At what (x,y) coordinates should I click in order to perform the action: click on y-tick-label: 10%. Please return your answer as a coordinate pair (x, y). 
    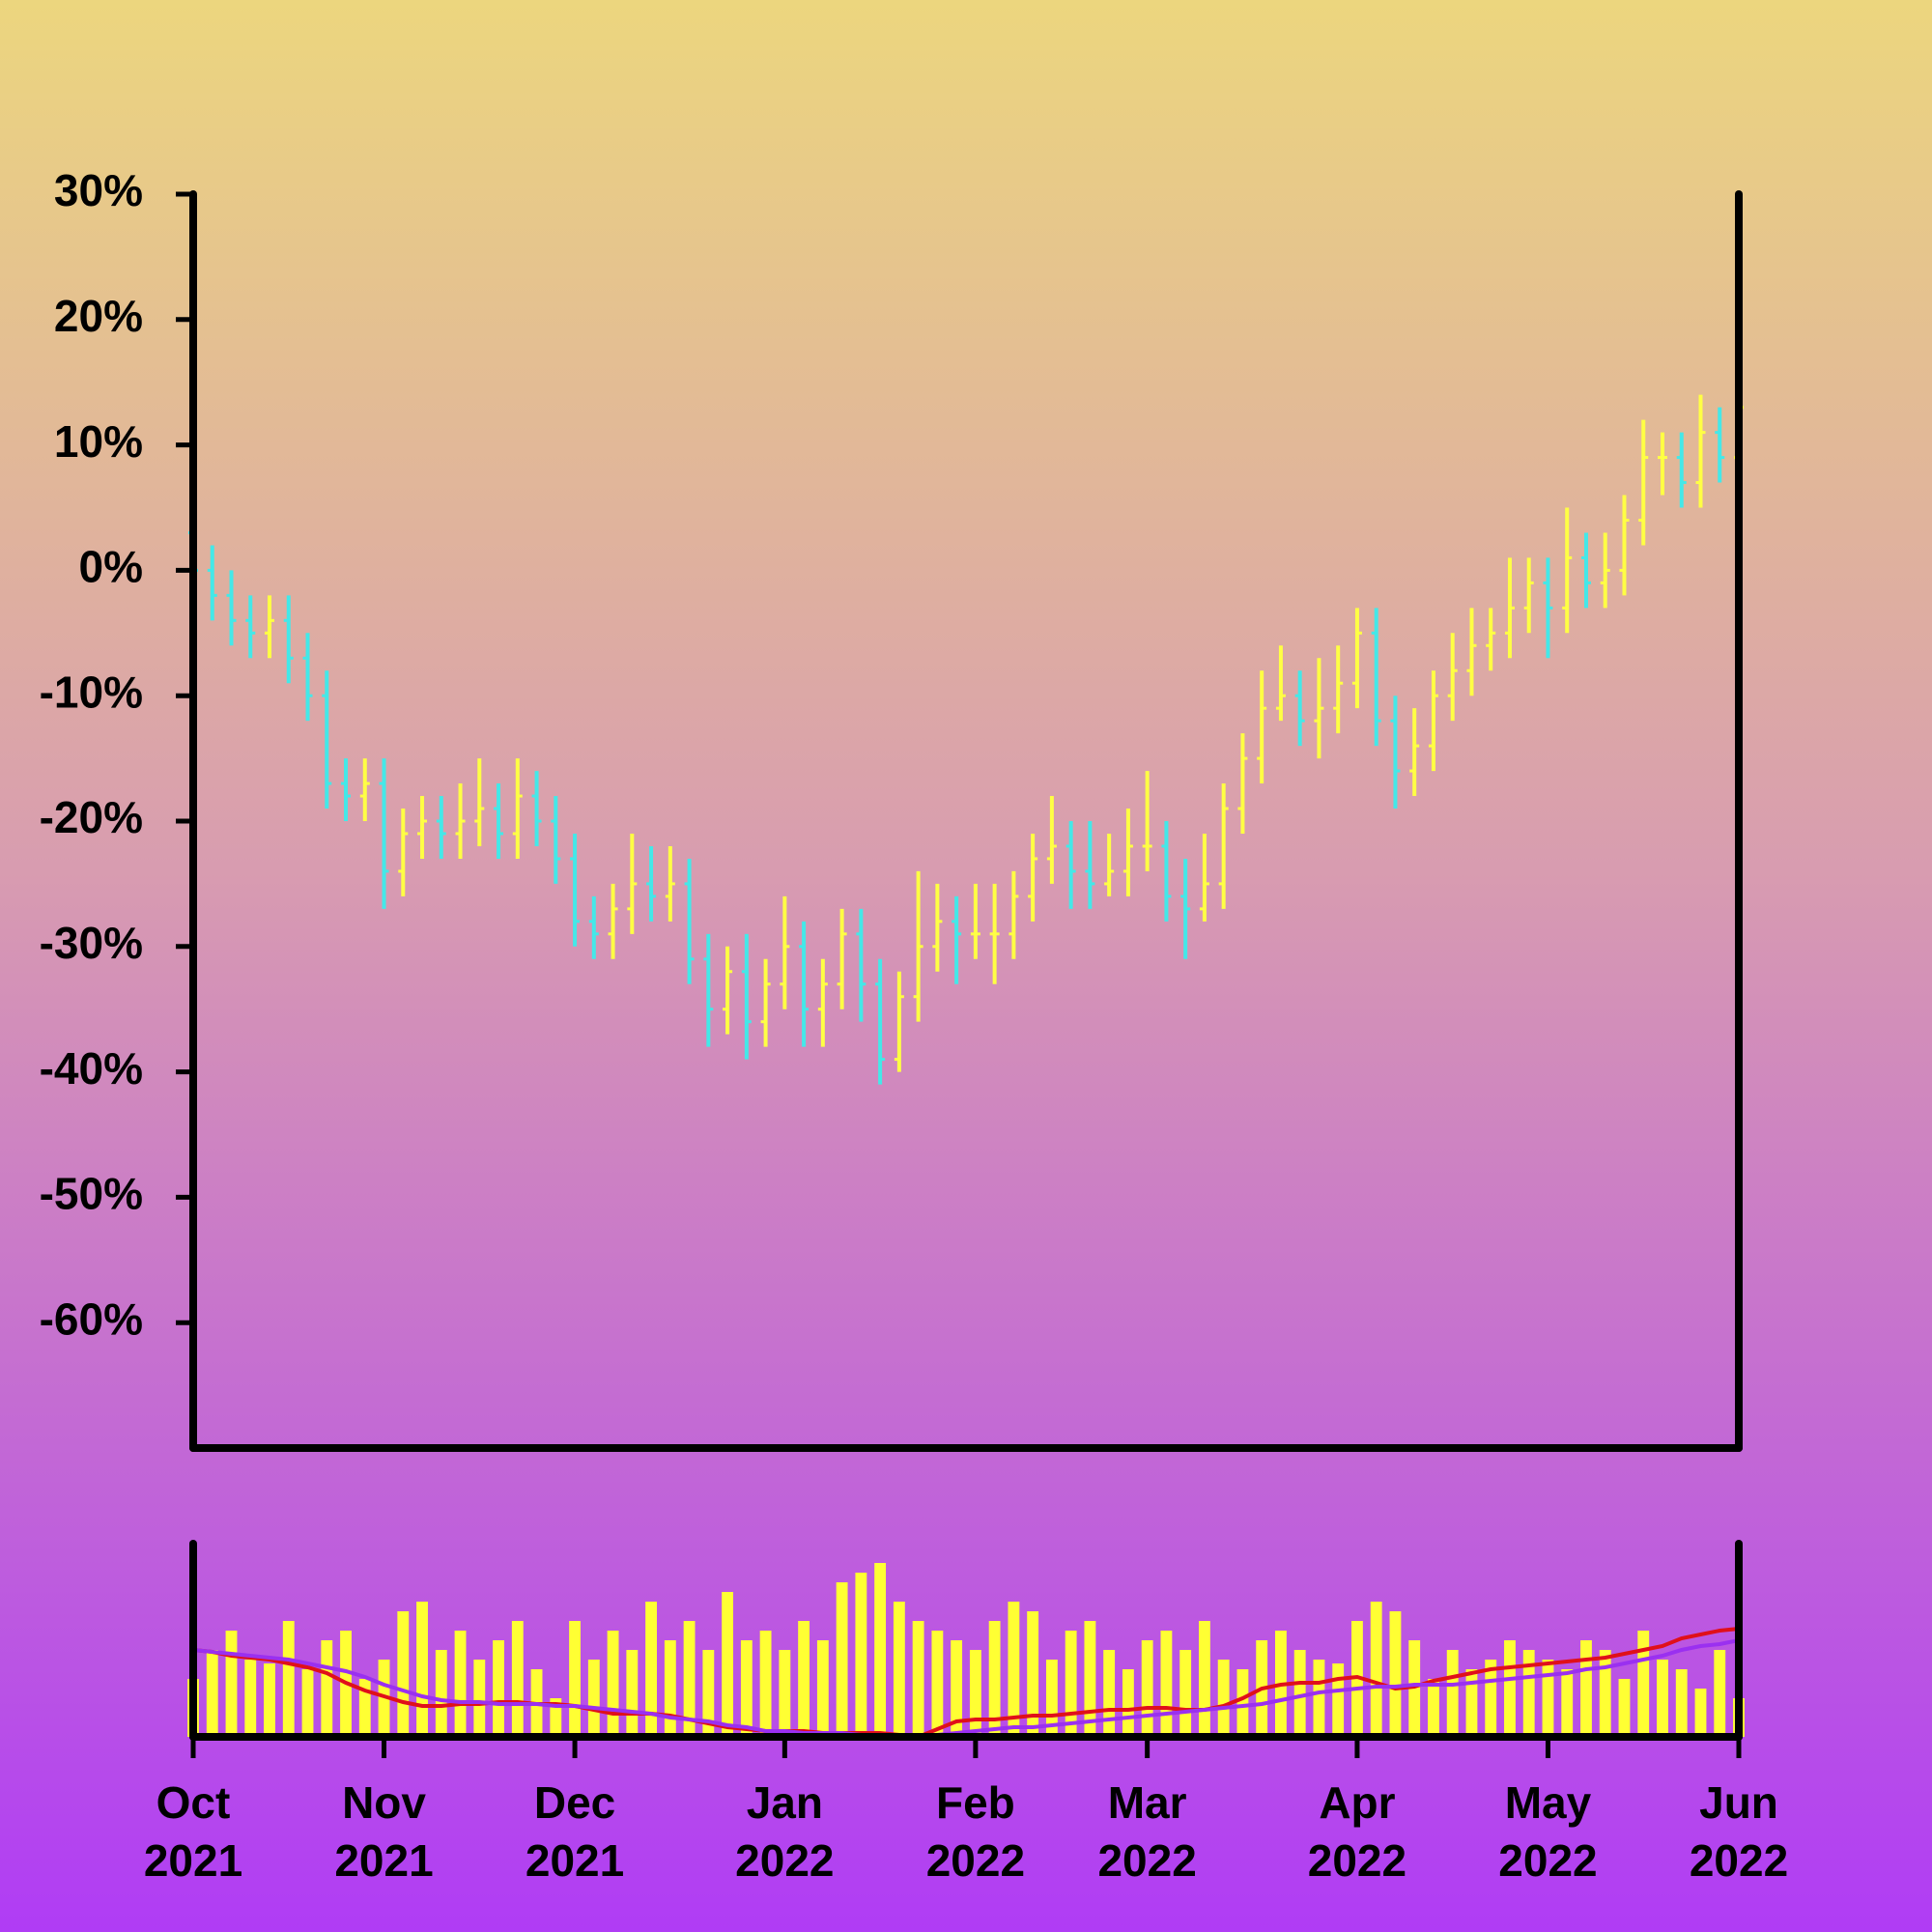
    Looking at the image, I should click on (98, 441).